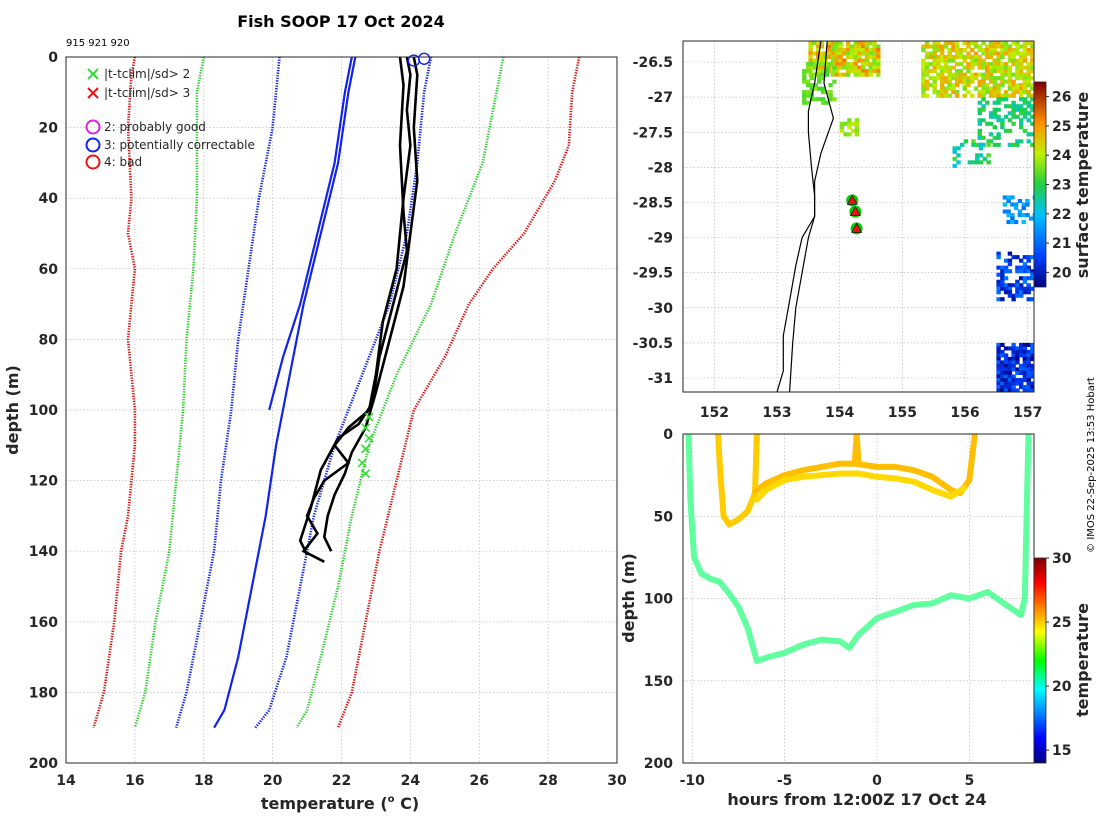 The image size is (1100, 820). What do you see at coordinates (43, 482) in the screenshot?
I see `profile-ytick-label: 120` at bounding box center [43, 482].